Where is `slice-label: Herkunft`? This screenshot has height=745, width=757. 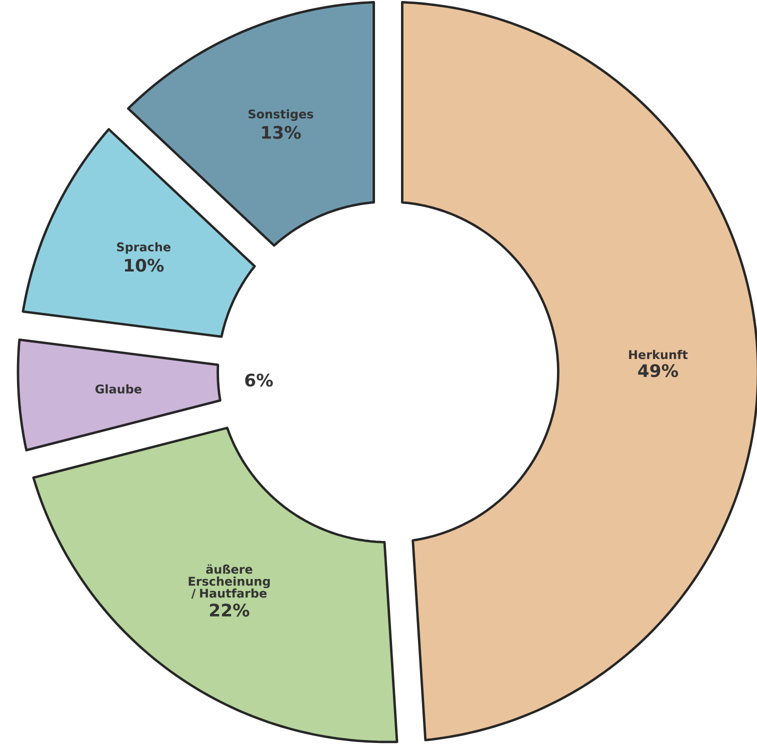 slice-label: Herkunft is located at coordinates (658, 355).